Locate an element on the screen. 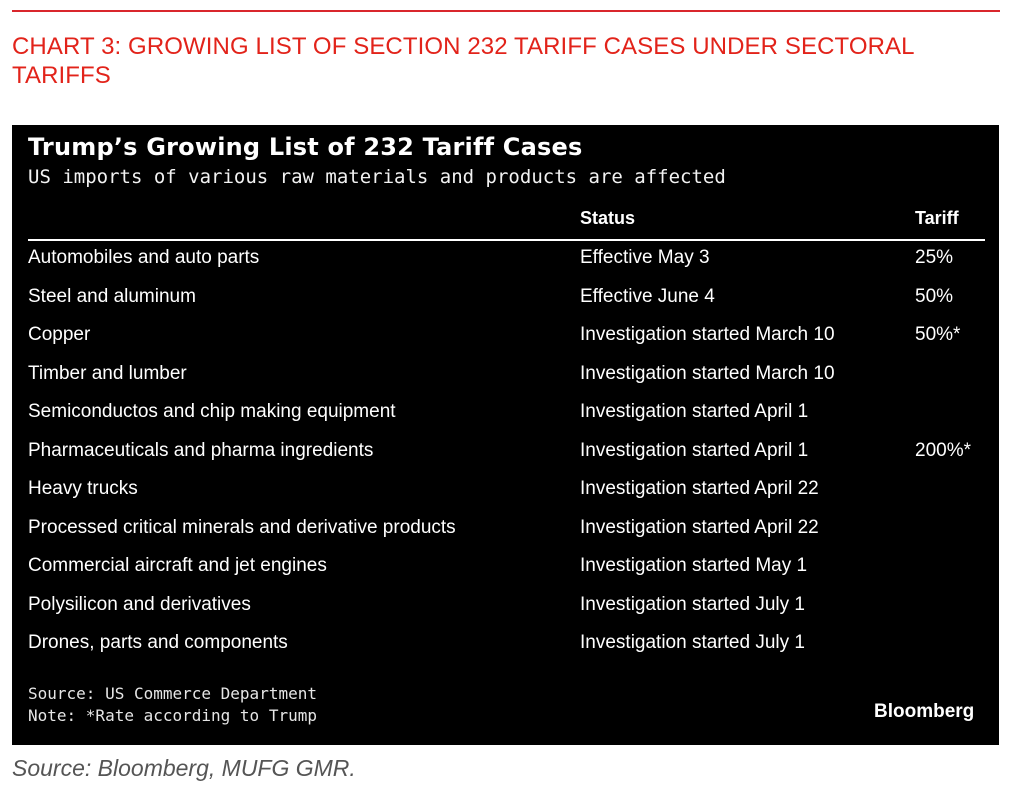 The width and height of the screenshot is (1022, 794). row-item: Semiconductos and chip making equipment is located at coordinates (212, 411).